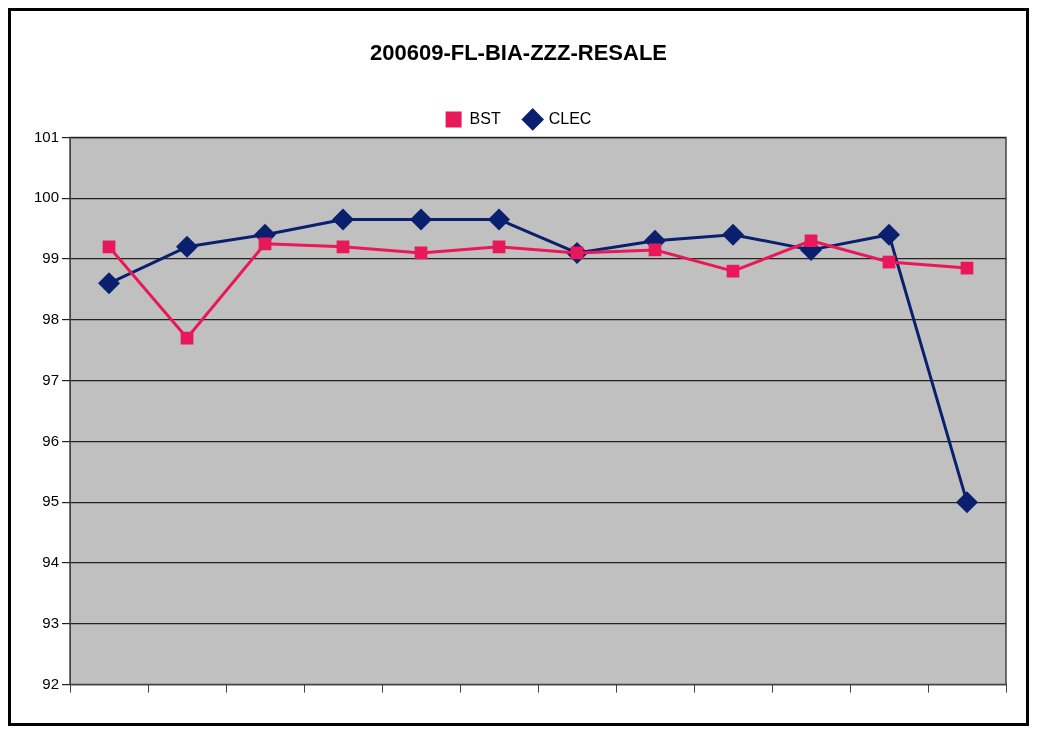 This screenshot has width=1041, height=738. I want to click on y-tick-label: 97, so click(51, 379).